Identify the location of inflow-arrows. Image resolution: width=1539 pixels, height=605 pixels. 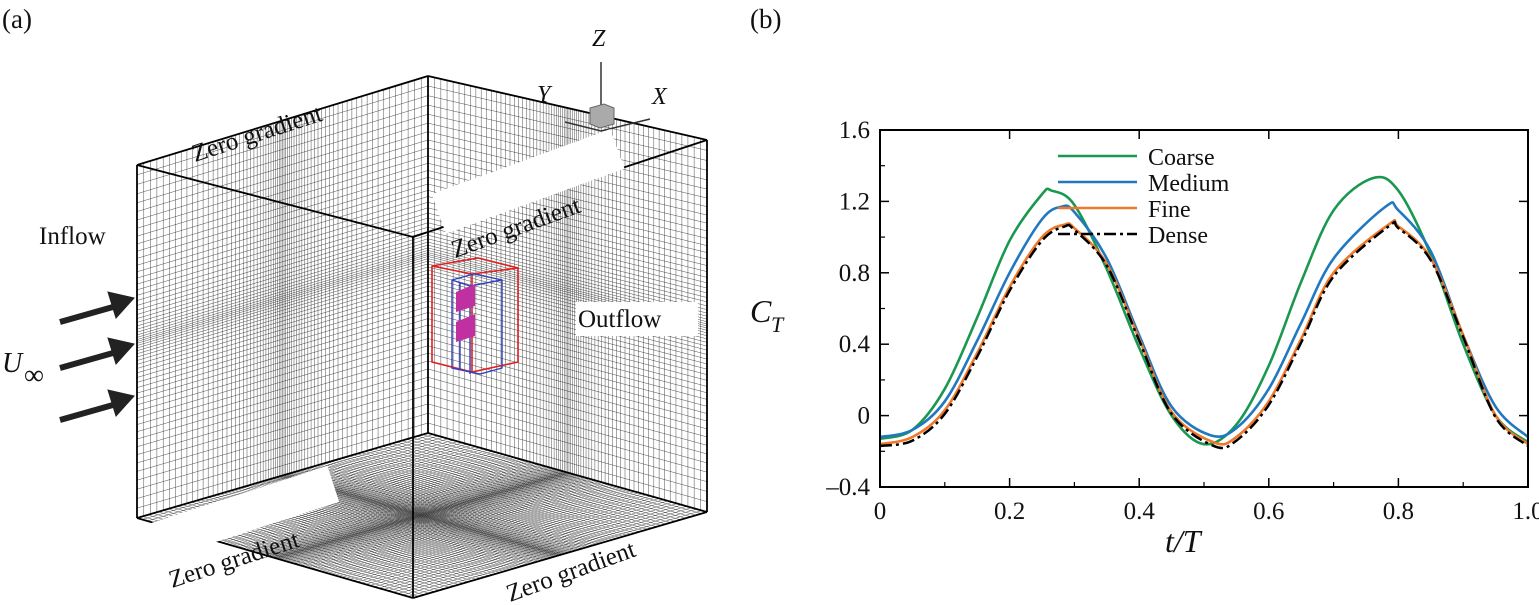
(97, 357).